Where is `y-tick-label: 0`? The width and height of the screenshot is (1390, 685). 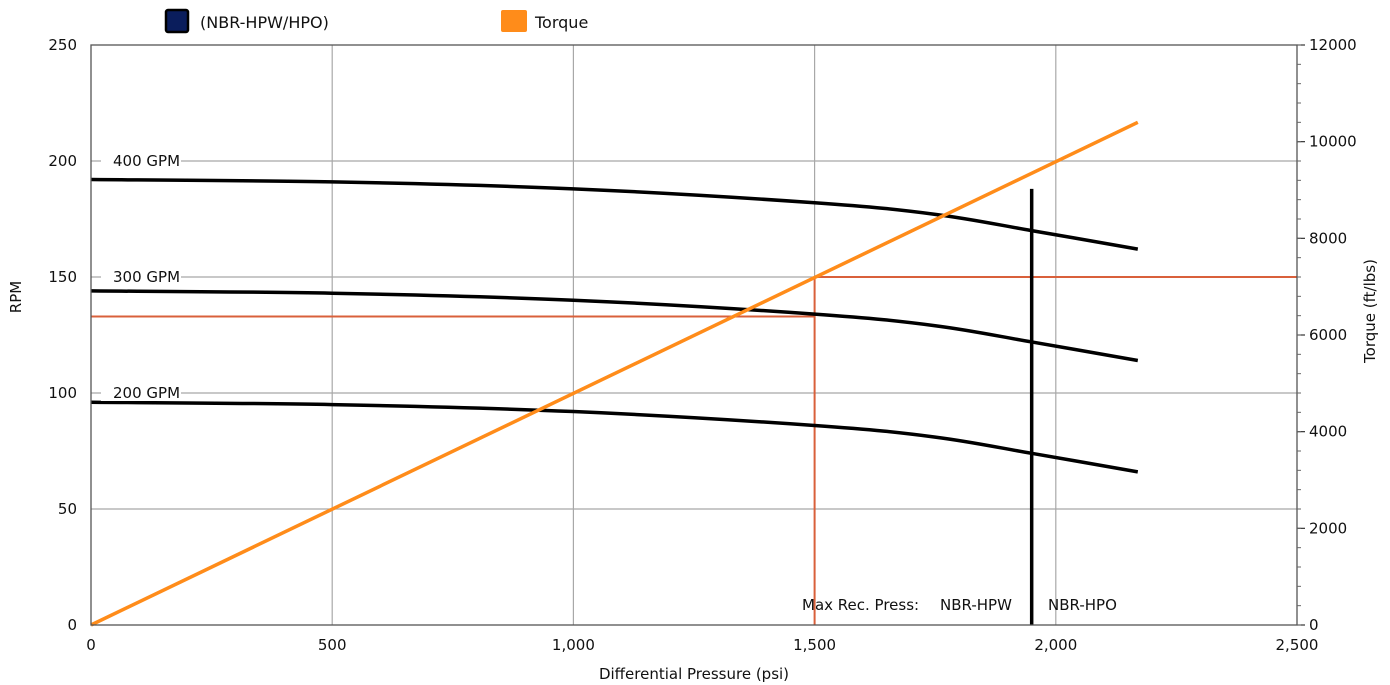 y-tick-label: 0 is located at coordinates (72, 625).